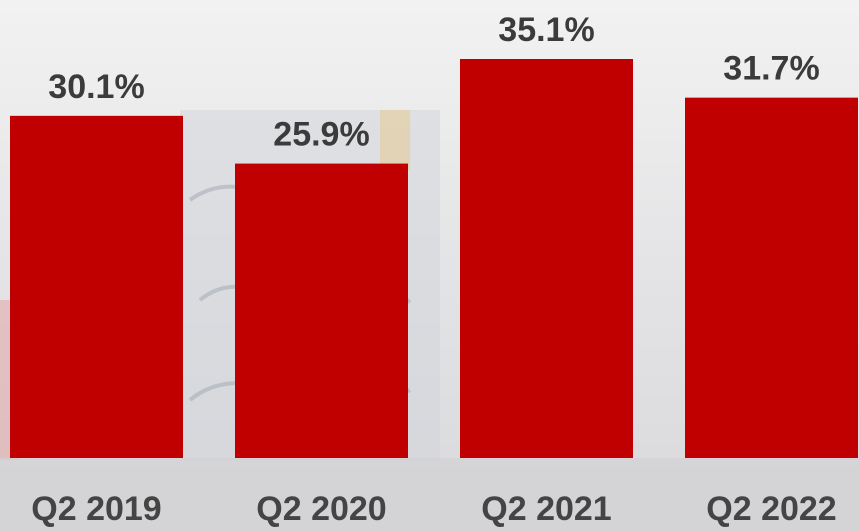 This screenshot has height=531, width=859. What do you see at coordinates (771, 69) in the screenshot?
I see `value-label: 31.7%` at bounding box center [771, 69].